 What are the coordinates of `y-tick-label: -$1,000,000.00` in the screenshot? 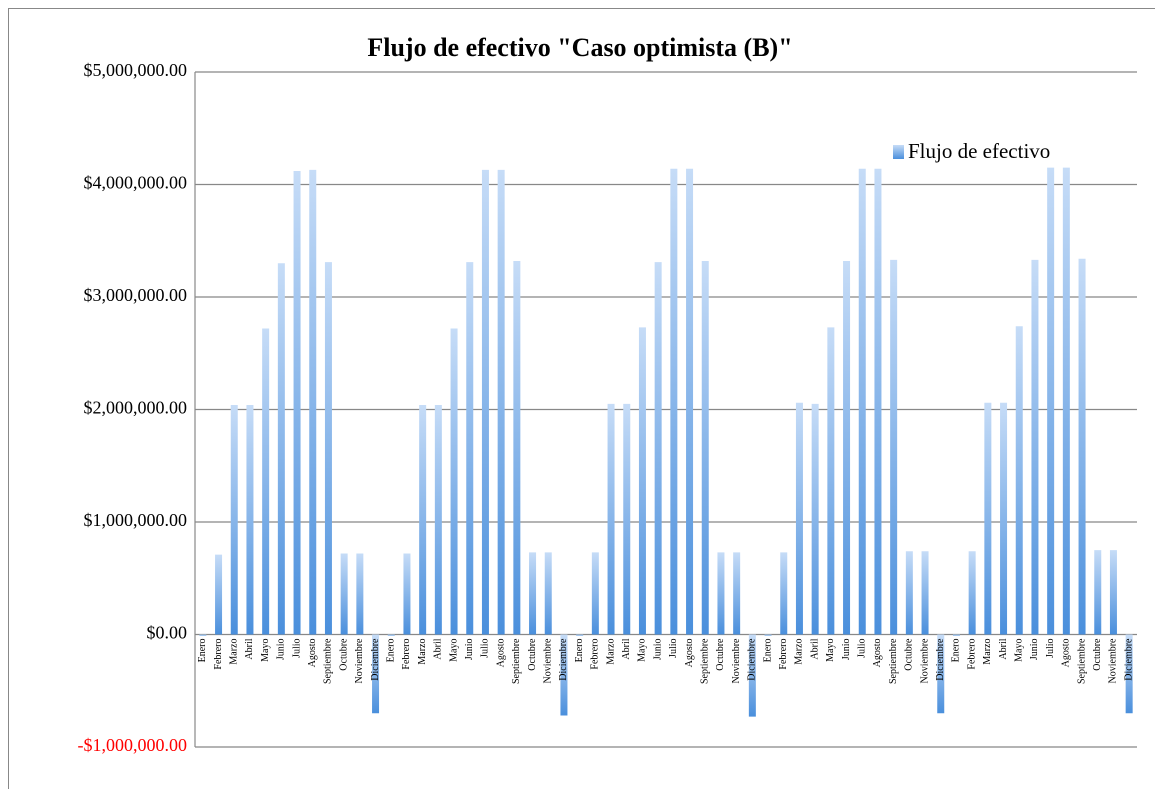 It's located at (133, 745).